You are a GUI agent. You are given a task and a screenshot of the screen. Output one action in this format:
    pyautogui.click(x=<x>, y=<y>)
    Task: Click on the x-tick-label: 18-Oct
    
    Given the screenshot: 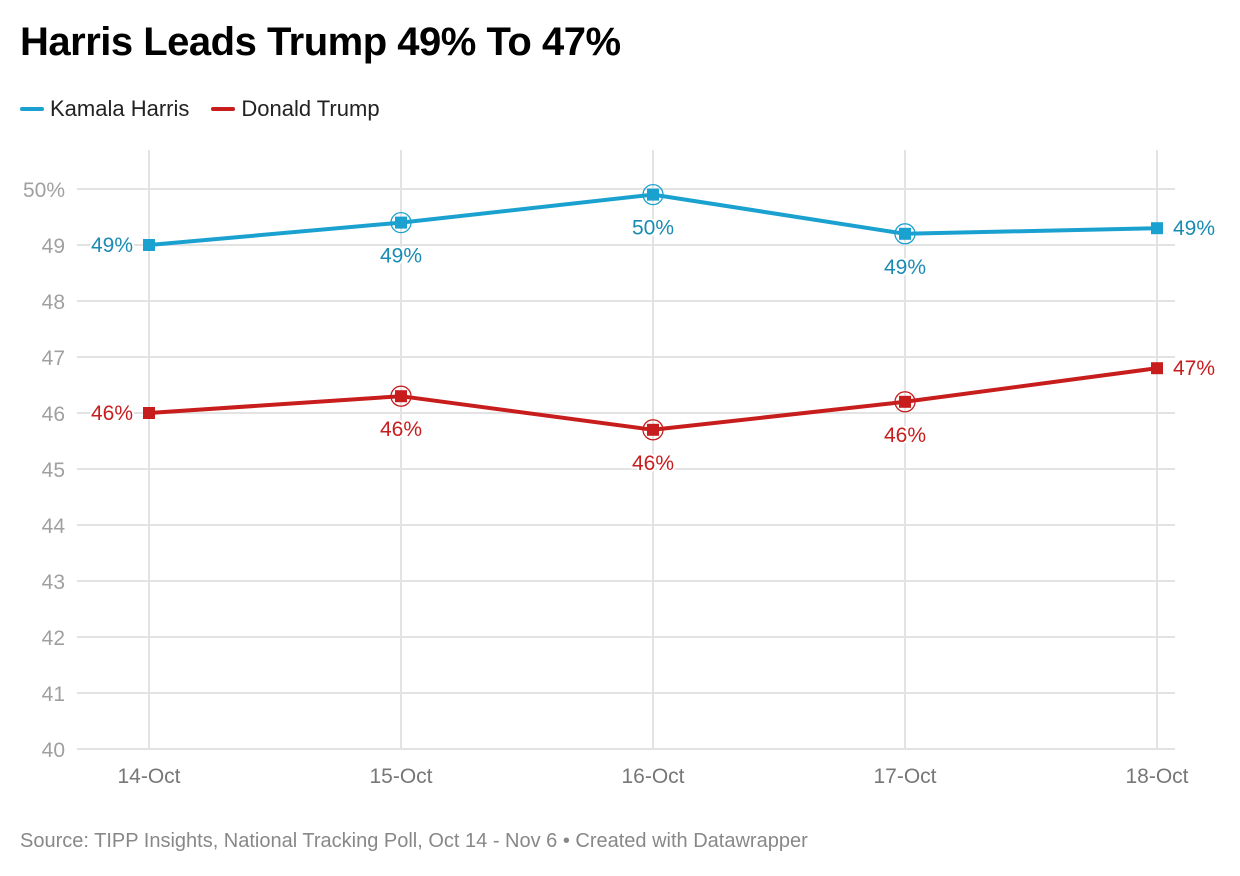 What is the action you would take?
    pyautogui.click(x=1156, y=776)
    